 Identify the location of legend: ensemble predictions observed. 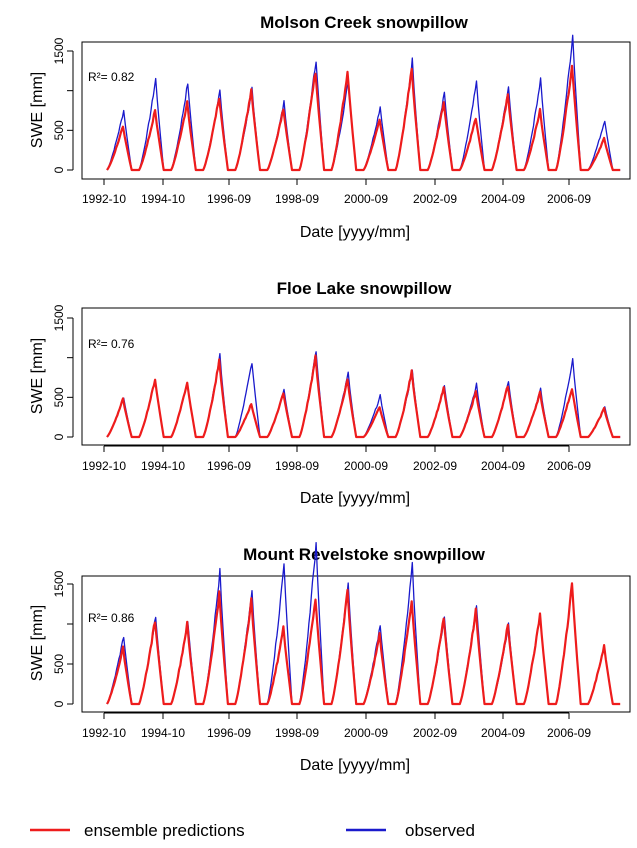
(252, 830).